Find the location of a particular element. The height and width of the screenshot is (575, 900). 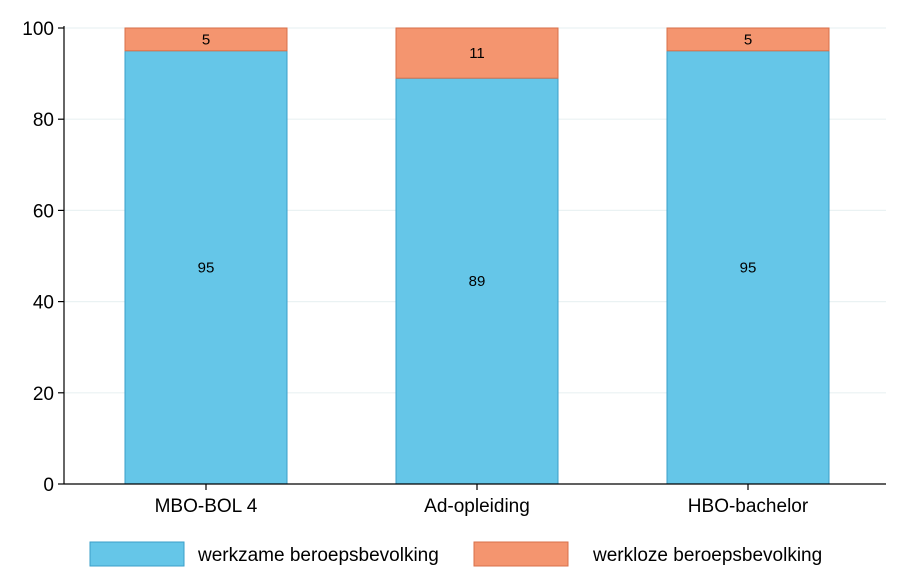

data-label-werkloze-2: 5 is located at coordinates (748, 39).